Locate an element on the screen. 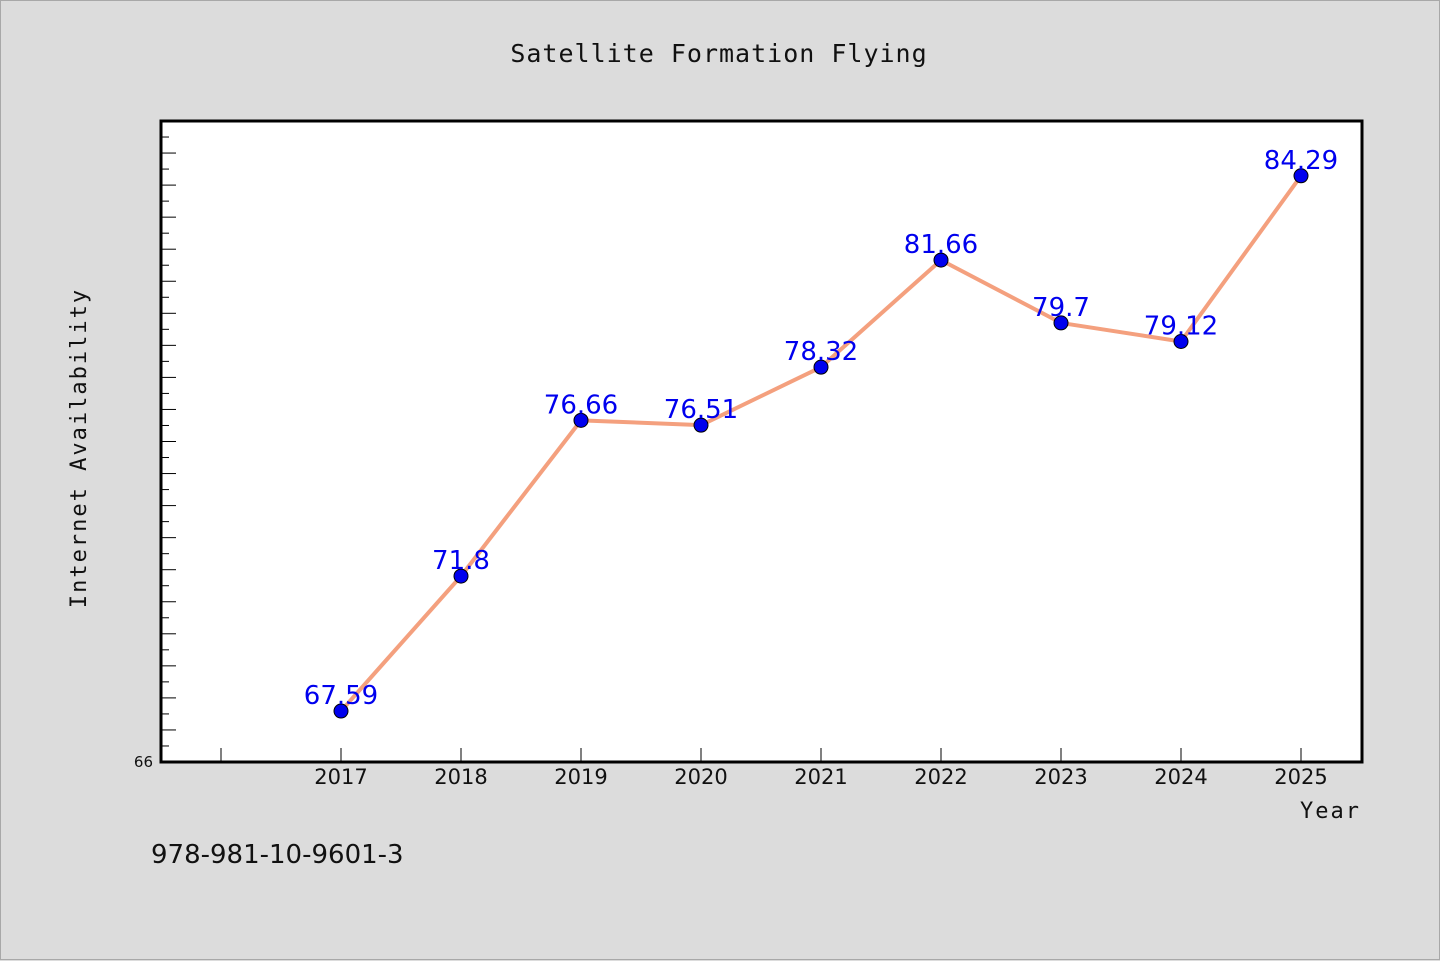 This screenshot has height=961, width=1440. x-tick-label: 2024 is located at coordinates (1180, 777).